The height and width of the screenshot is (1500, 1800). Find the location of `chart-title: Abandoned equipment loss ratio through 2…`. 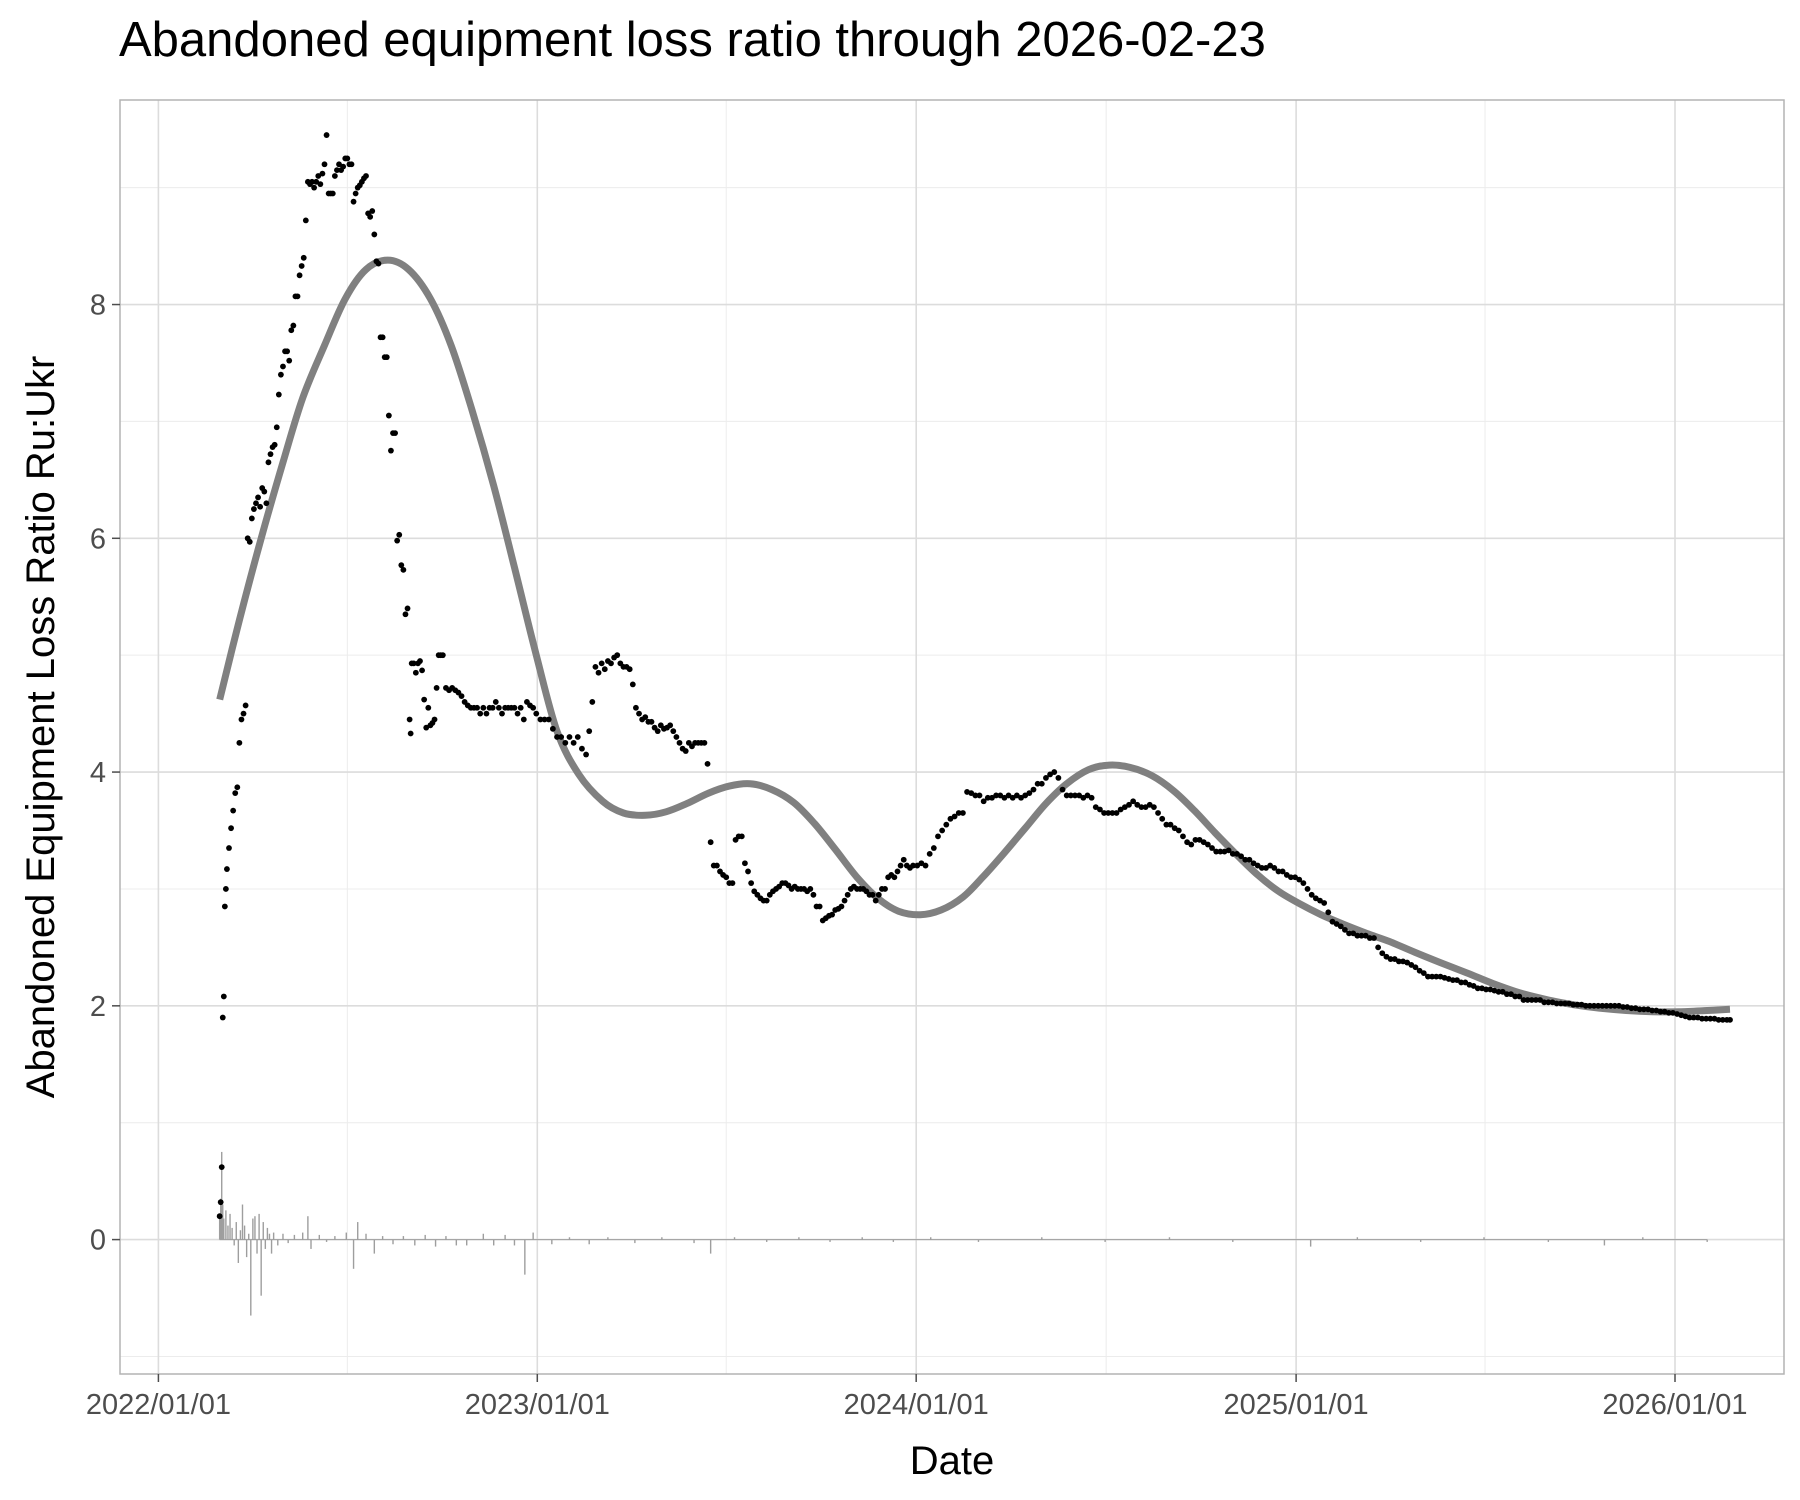

chart-title: Abandoned equipment loss ratio through 2… is located at coordinates (692, 40).